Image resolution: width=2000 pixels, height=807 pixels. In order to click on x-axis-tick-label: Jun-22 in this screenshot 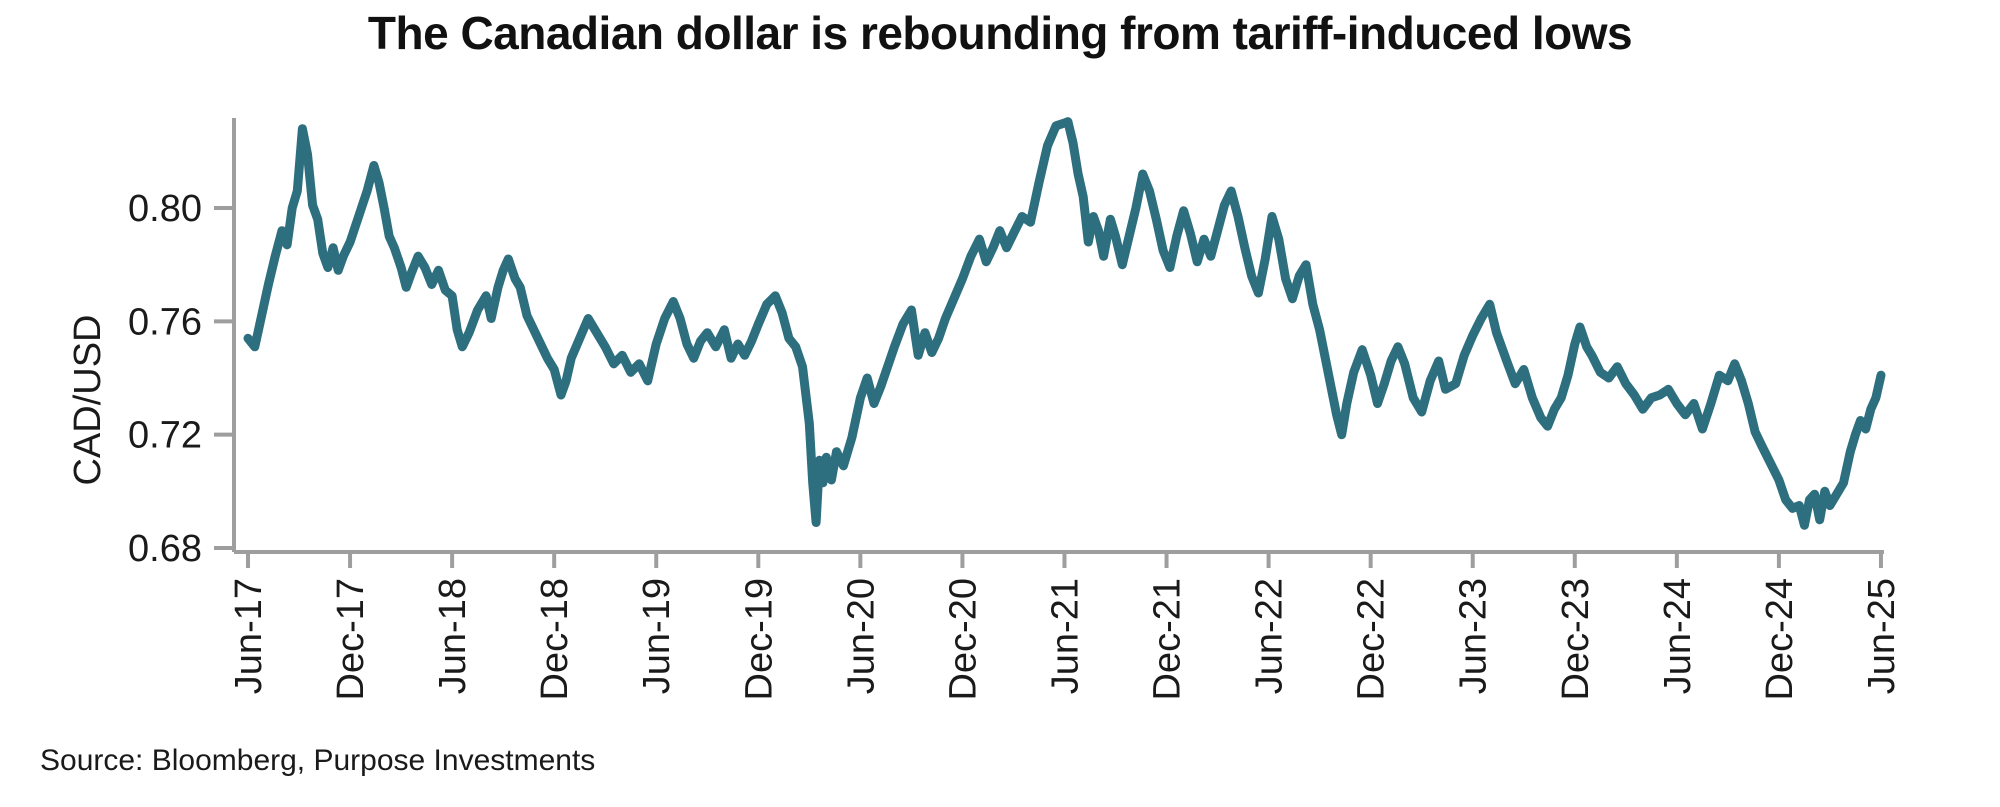, I will do `click(1270, 636)`.